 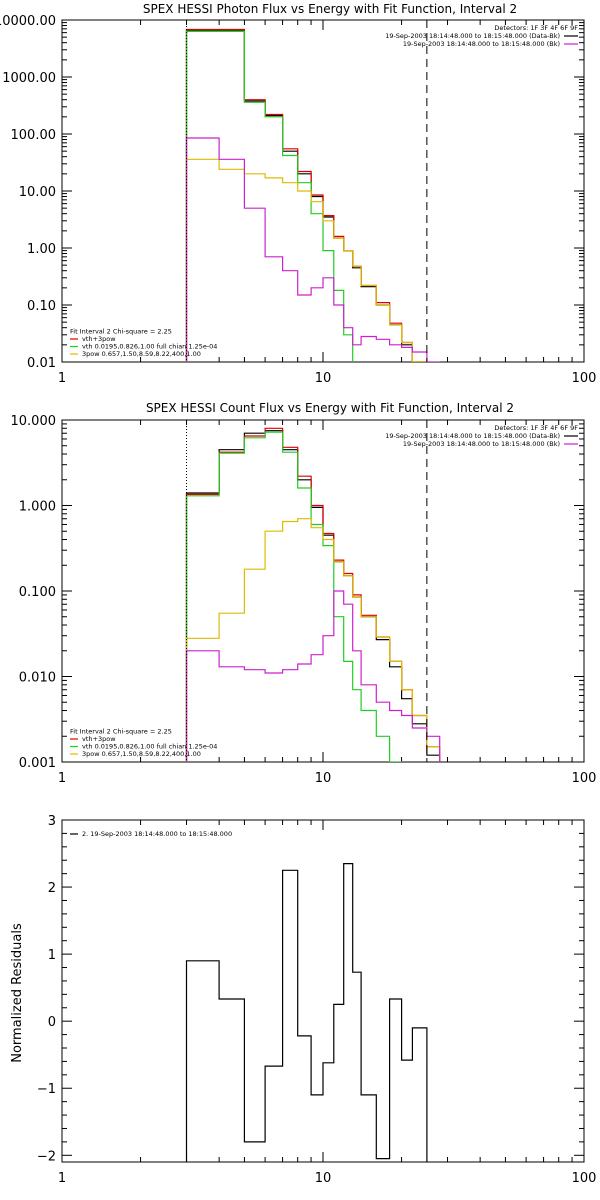 I want to click on y-tick-label: 10.00, so click(x=37, y=192).